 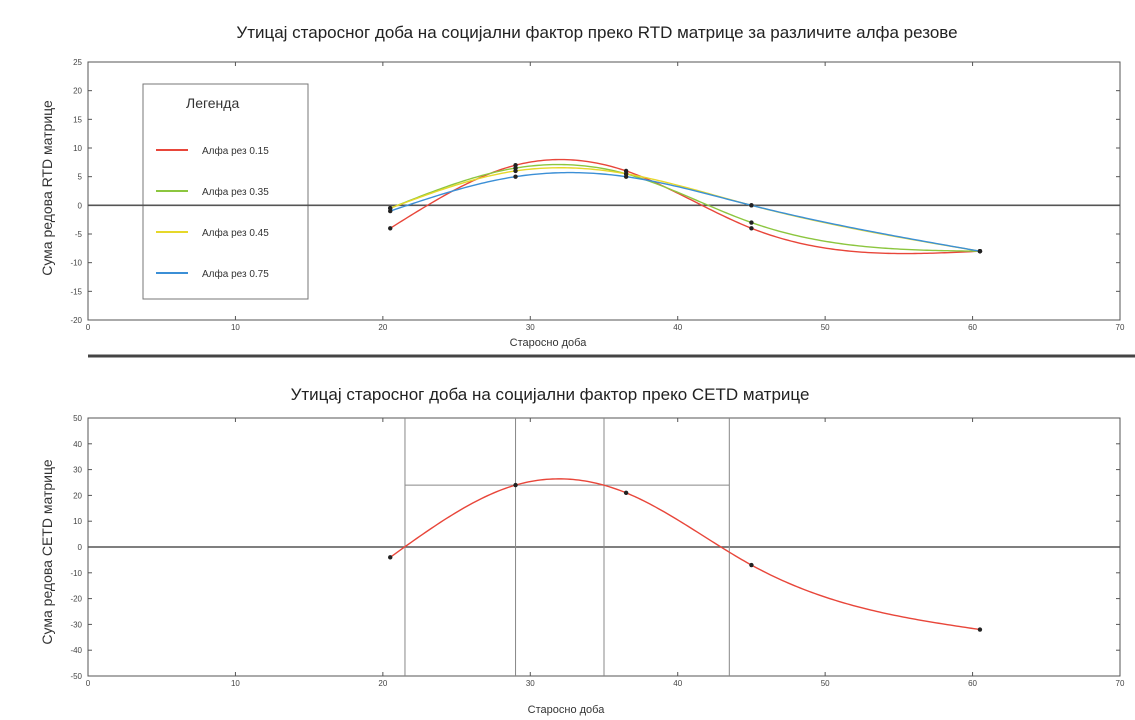 What do you see at coordinates (47, 188) in the screenshot?
I see `chart1-ylabel: Сума редова RTD матрице` at bounding box center [47, 188].